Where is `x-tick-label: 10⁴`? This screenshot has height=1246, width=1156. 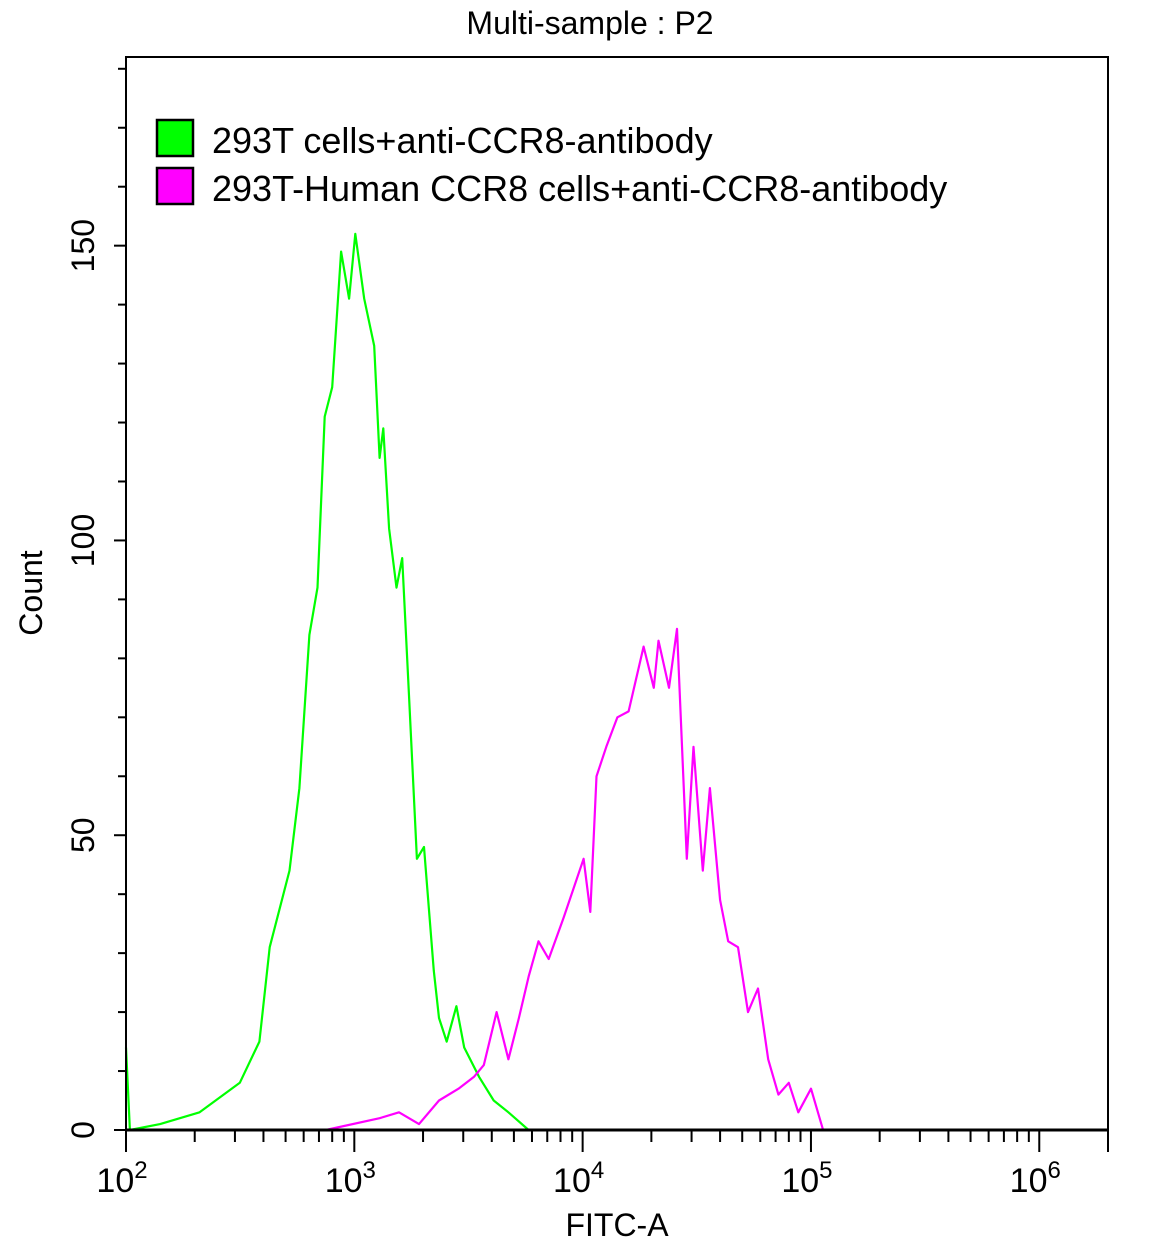 x-tick-label: 10⁴ is located at coordinates (578, 1178).